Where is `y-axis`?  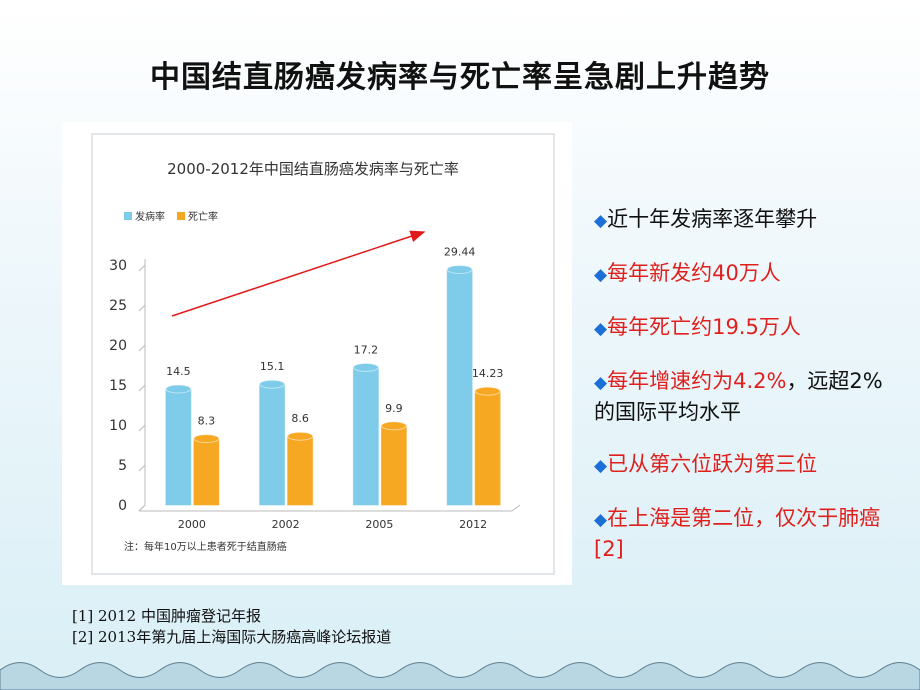 y-axis is located at coordinates (142, 385).